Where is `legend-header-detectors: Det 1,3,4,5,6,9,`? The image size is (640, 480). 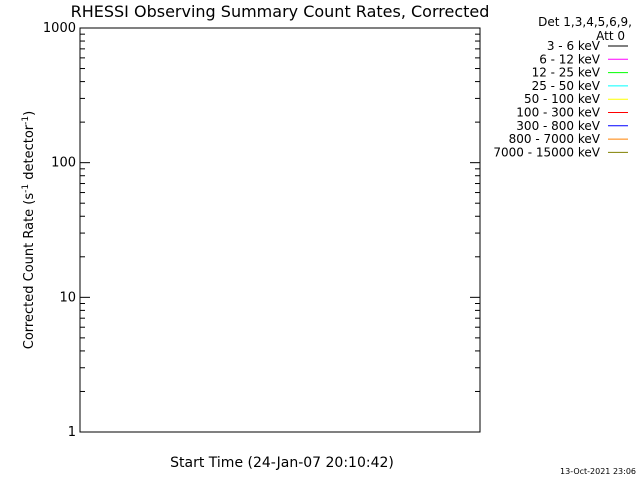 legend-header-detectors: Det 1,3,4,5,6,9, is located at coordinates (585, 22).